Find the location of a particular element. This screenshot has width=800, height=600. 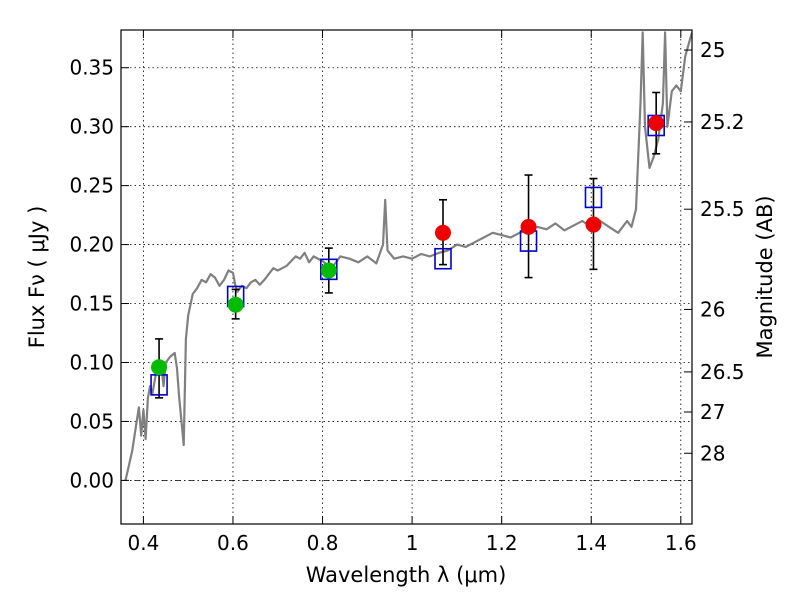

right-tick-label: 25 is located at coordinates (712, 50).